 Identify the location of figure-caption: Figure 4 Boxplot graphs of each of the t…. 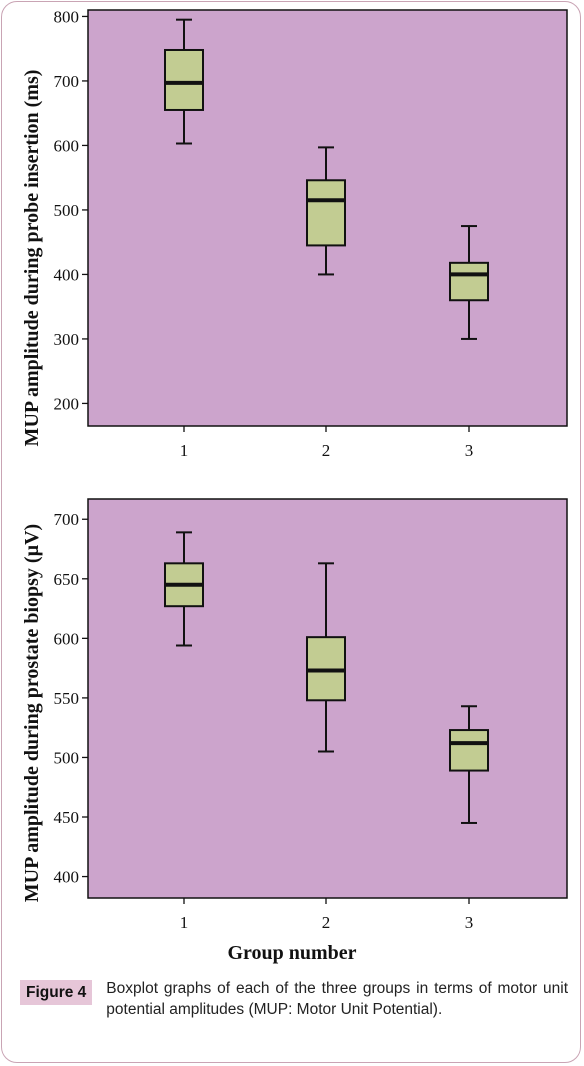
(294, 999).